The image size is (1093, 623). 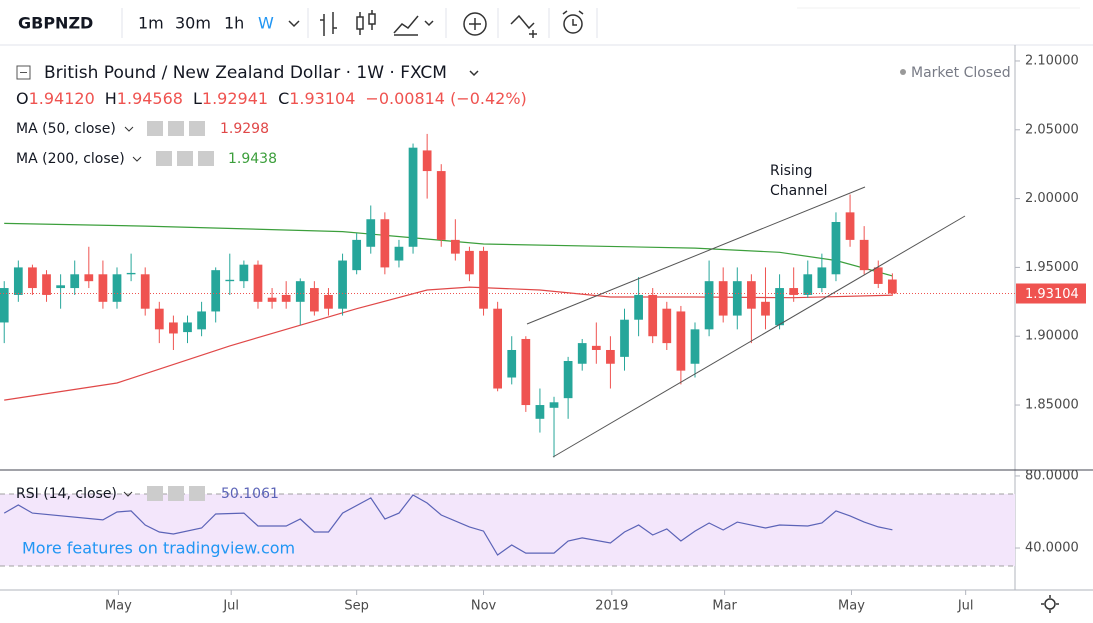 What do you see at coordinates (70, 159) in the screenshot?
I see `ma-legend: MA (200, close)` at bounding box center [70, 159].